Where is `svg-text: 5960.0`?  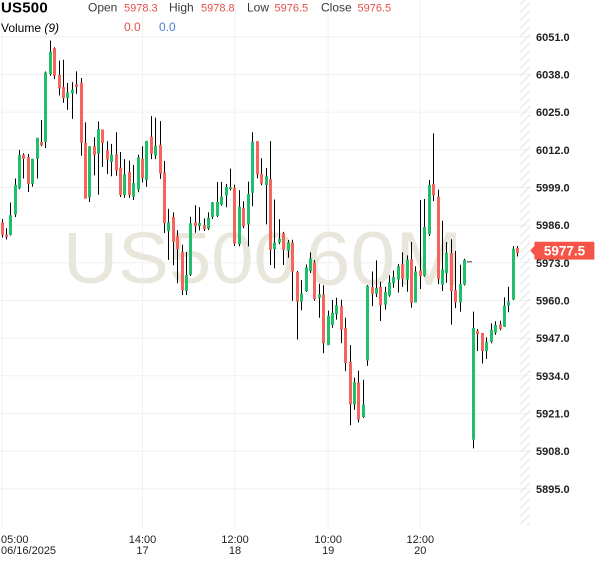
svg-text: 5960.0 is located at coordinates (553, 302).